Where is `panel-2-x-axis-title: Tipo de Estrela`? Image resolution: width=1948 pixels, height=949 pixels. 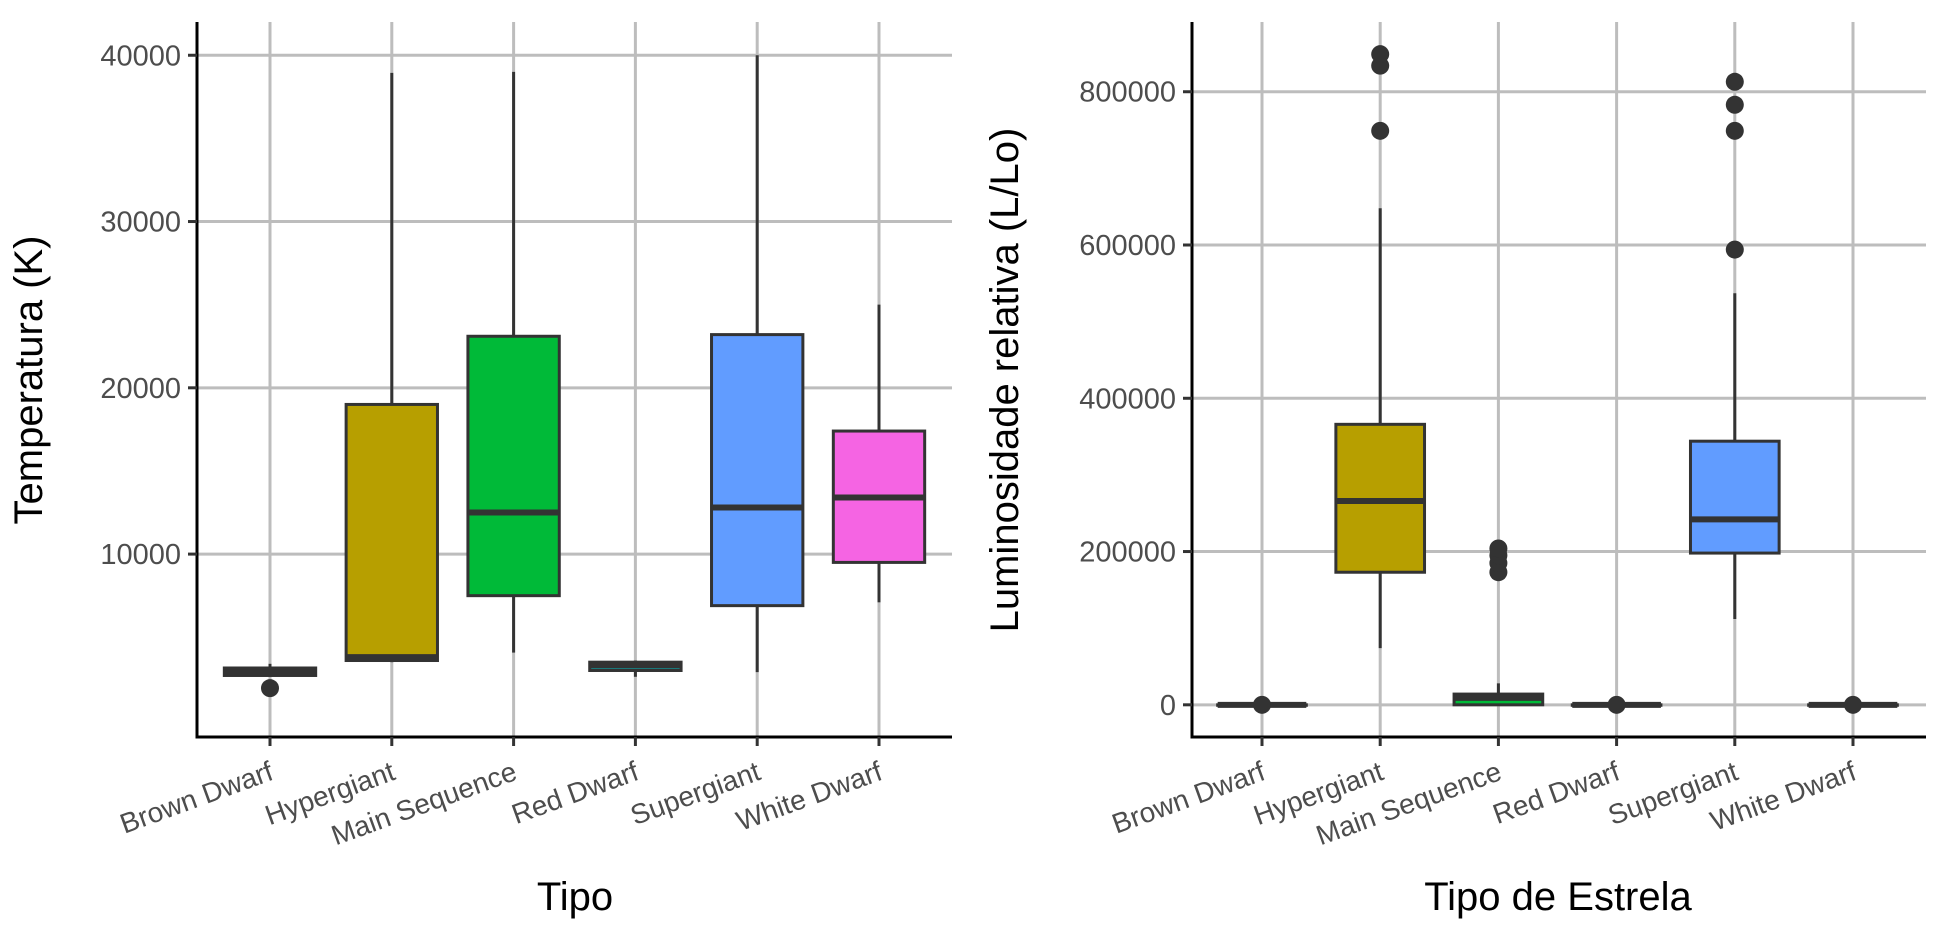 panel-2-x-axis-title: Tipo de Estrela is located at coordinates (1558, 897).